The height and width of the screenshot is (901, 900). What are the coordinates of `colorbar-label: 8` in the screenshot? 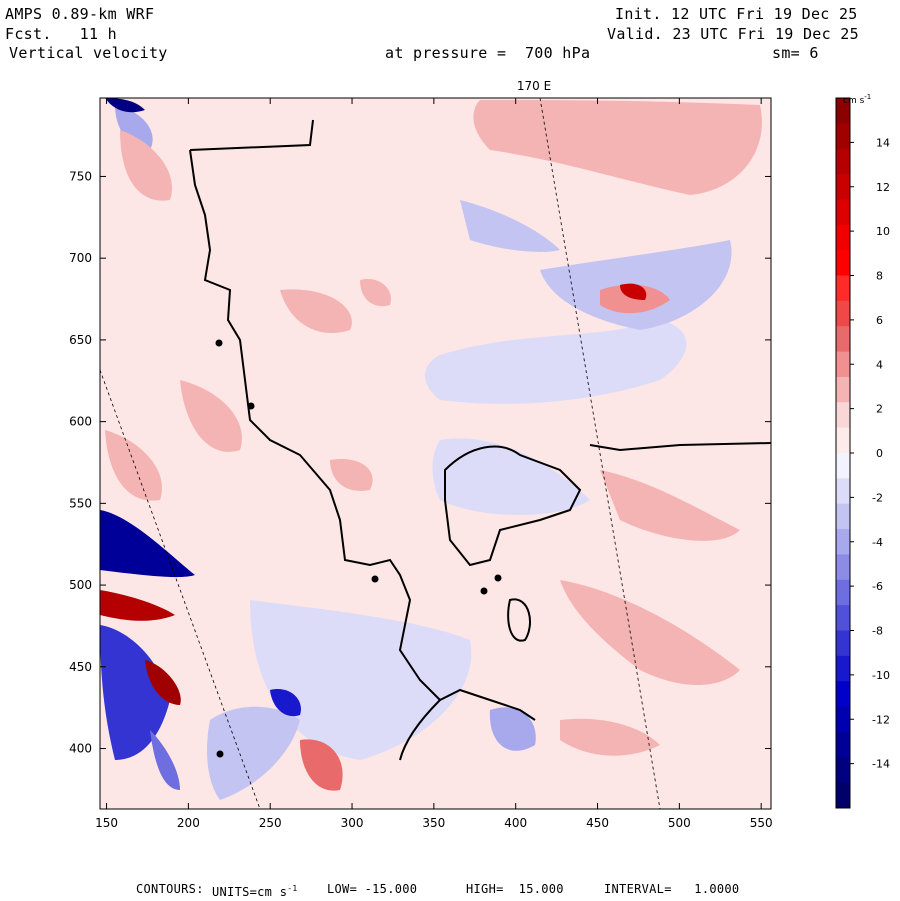 It's located at (879, 276).